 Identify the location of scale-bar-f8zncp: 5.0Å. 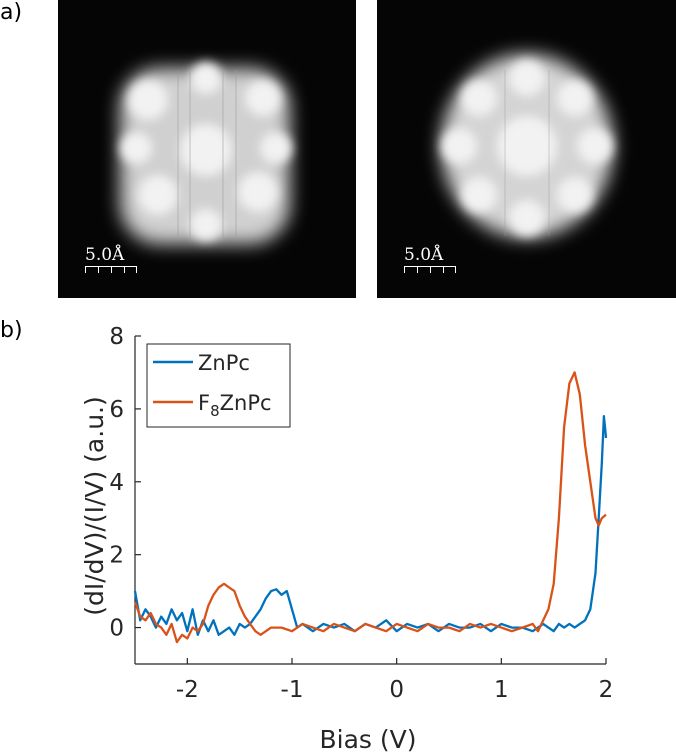
(430, 259).